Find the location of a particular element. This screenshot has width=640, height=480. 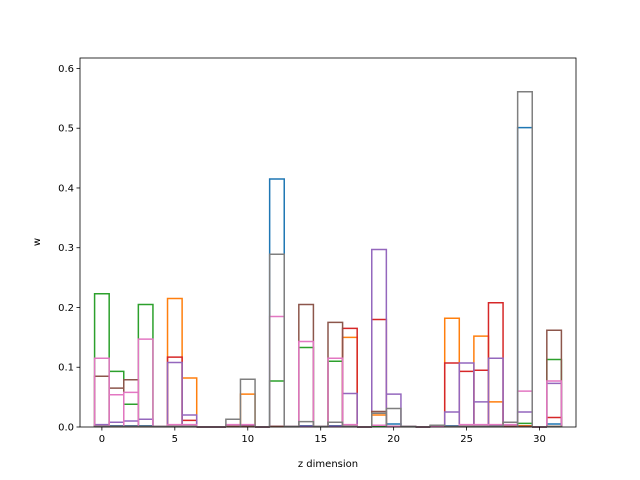

y-axis-label: w is located at coordinates (37, 242).